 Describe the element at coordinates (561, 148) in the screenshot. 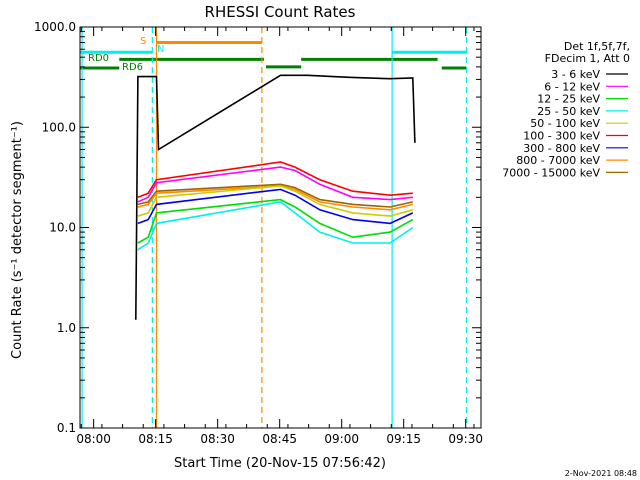

I see `legend-label: 300 - 800 keV` at that location.